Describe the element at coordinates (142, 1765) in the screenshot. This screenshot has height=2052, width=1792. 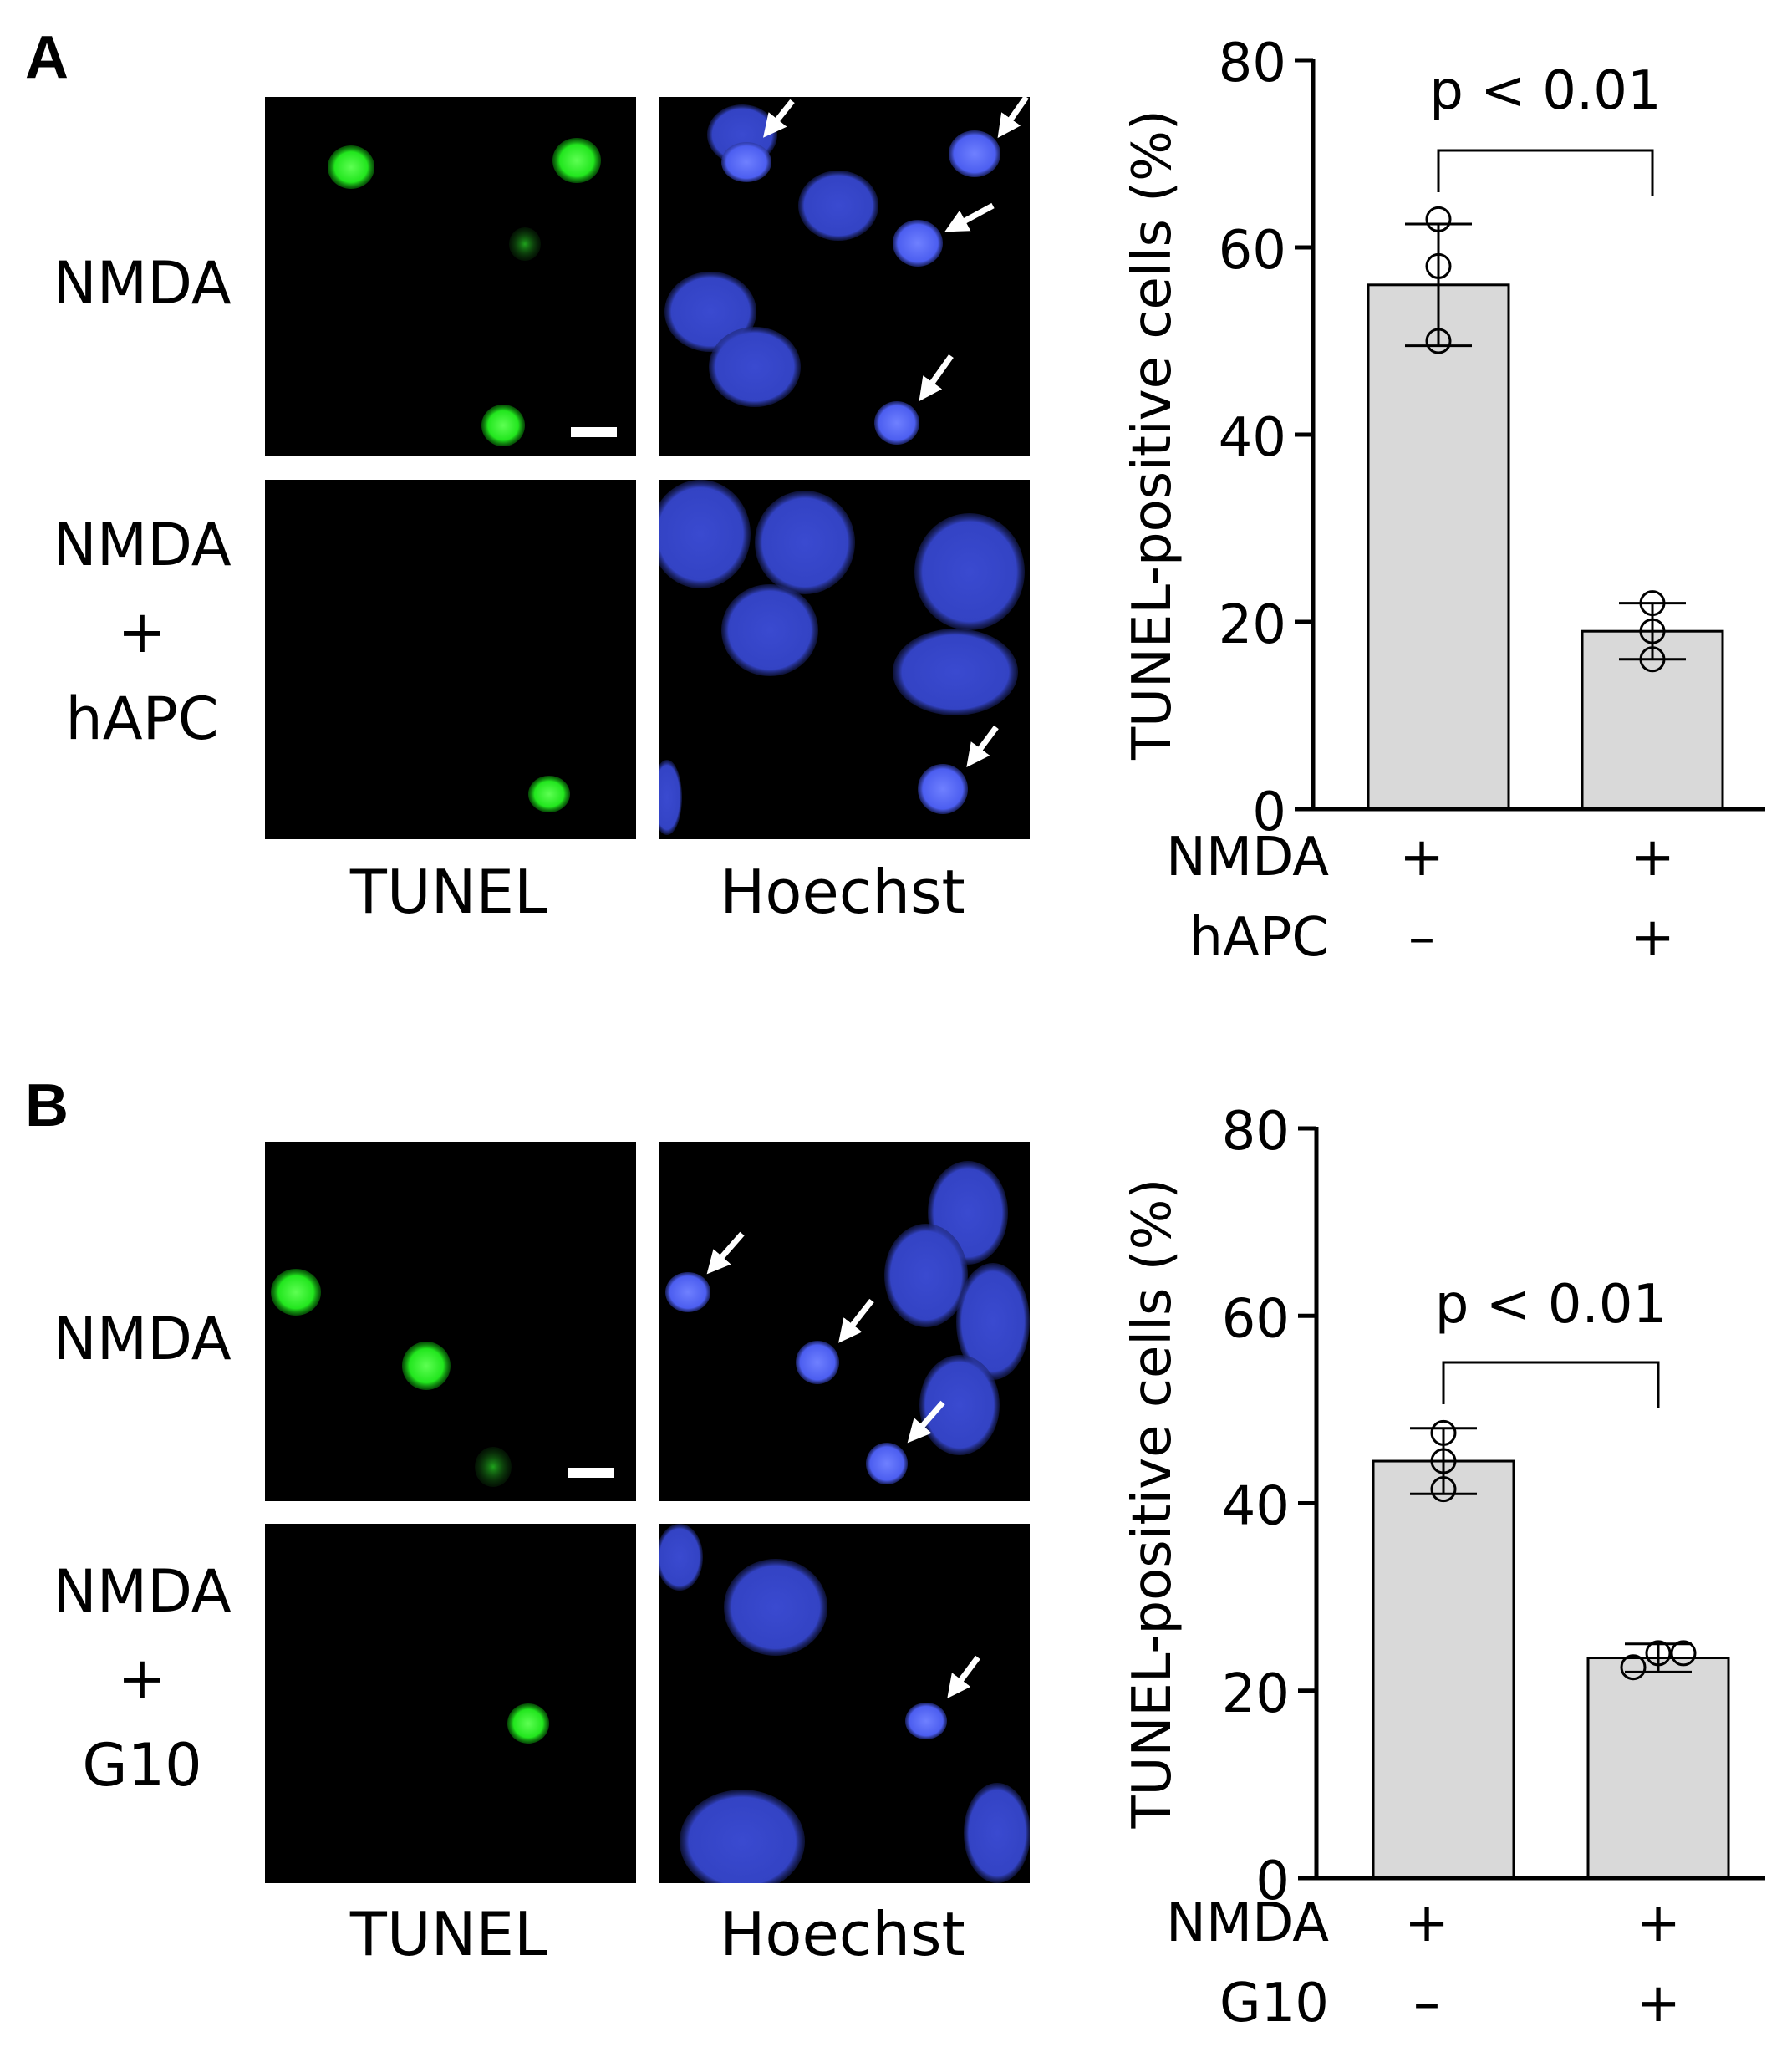
I see `condition-line: G10` at that location.